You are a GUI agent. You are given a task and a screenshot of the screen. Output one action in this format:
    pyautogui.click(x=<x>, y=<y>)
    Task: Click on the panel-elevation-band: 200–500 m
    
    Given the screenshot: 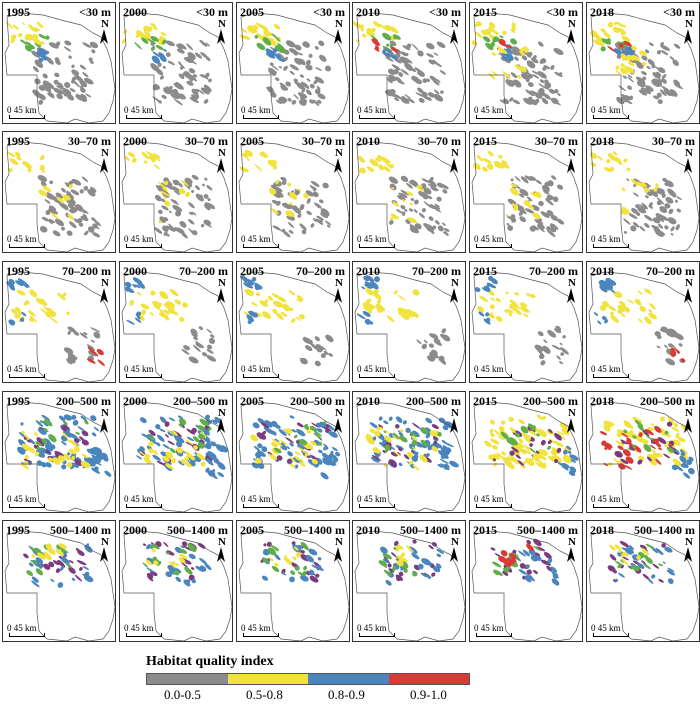 What is the action you would take?
    pyautogui.click(x=83, y=401)
    